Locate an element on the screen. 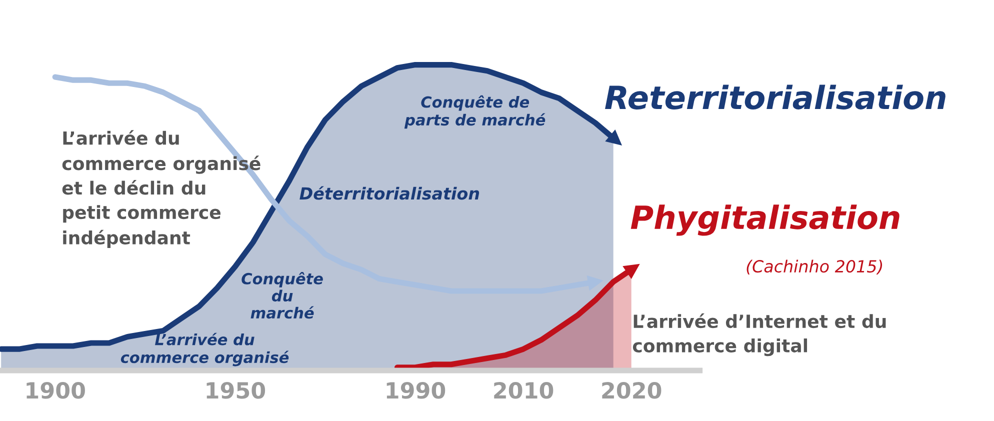 The image size is (994, 421). x-tick-label: 2010 is located at coordinates (524, 390).